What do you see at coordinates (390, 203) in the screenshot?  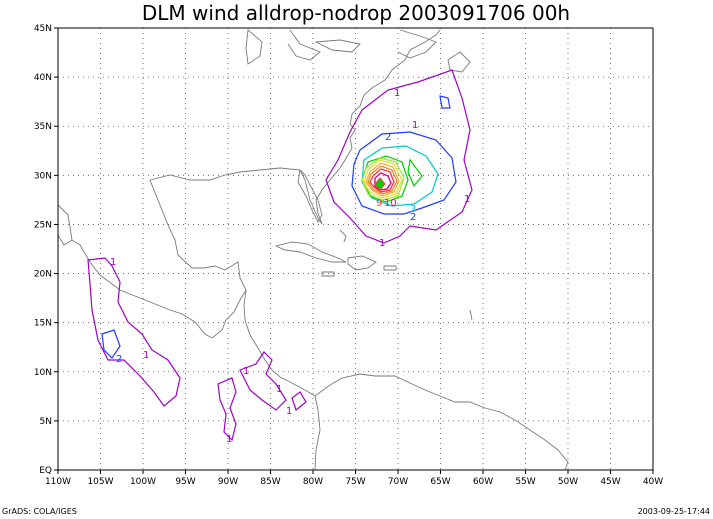 I see `contour-label: 10` at bounding box center [390, 203].